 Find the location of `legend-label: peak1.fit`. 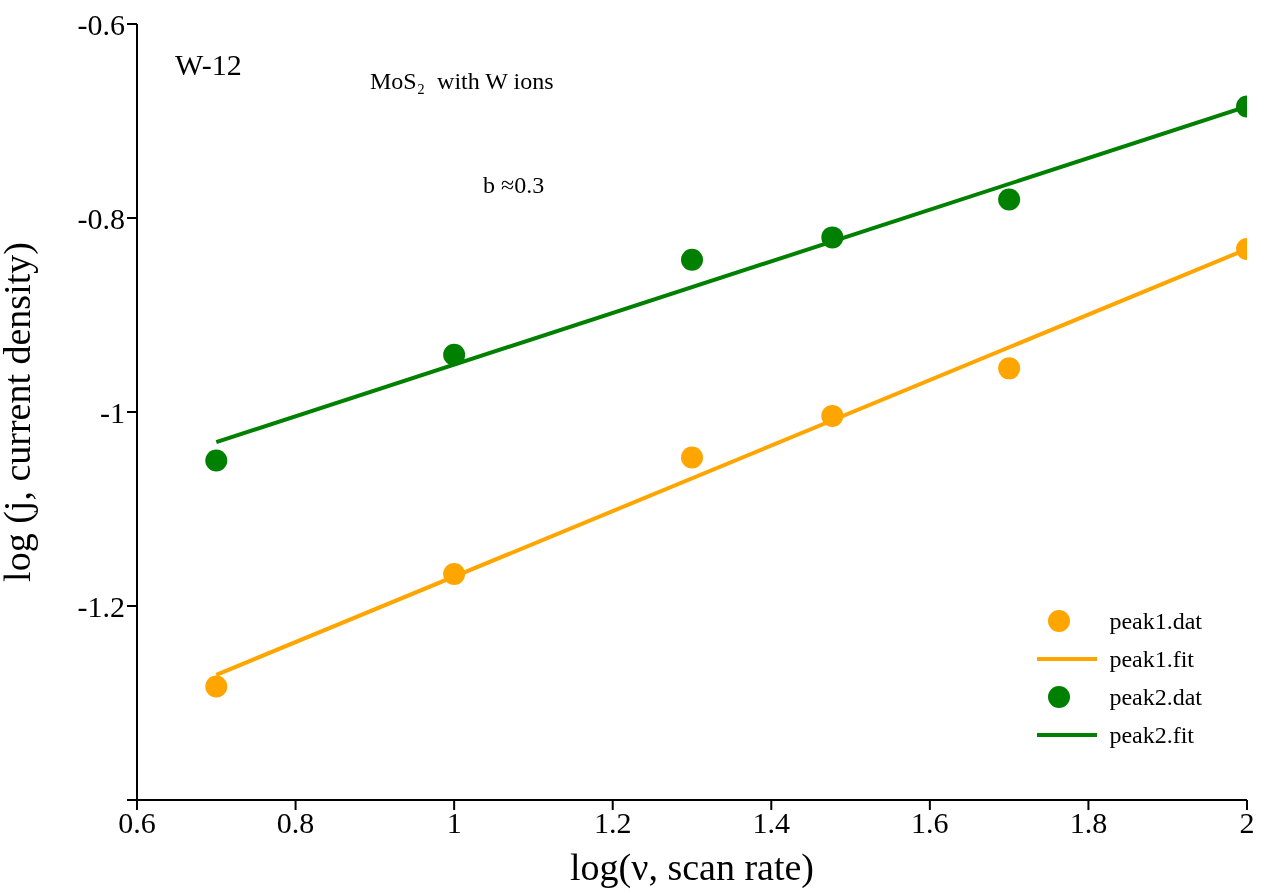

legend-label: peak1.fit is located at coordinates (1152, 659).